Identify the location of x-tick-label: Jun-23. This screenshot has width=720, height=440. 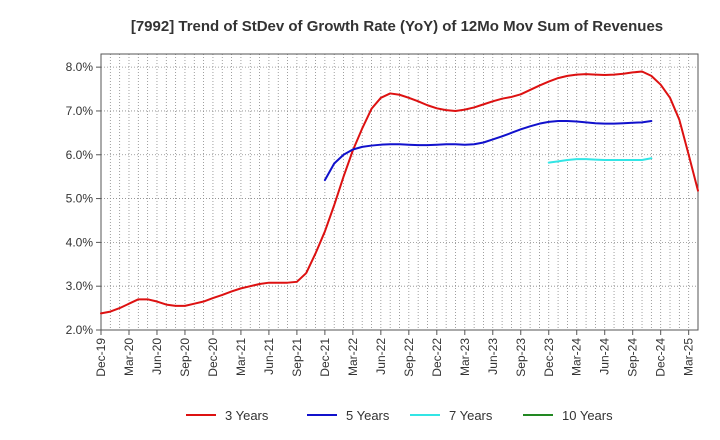
(493, 356).